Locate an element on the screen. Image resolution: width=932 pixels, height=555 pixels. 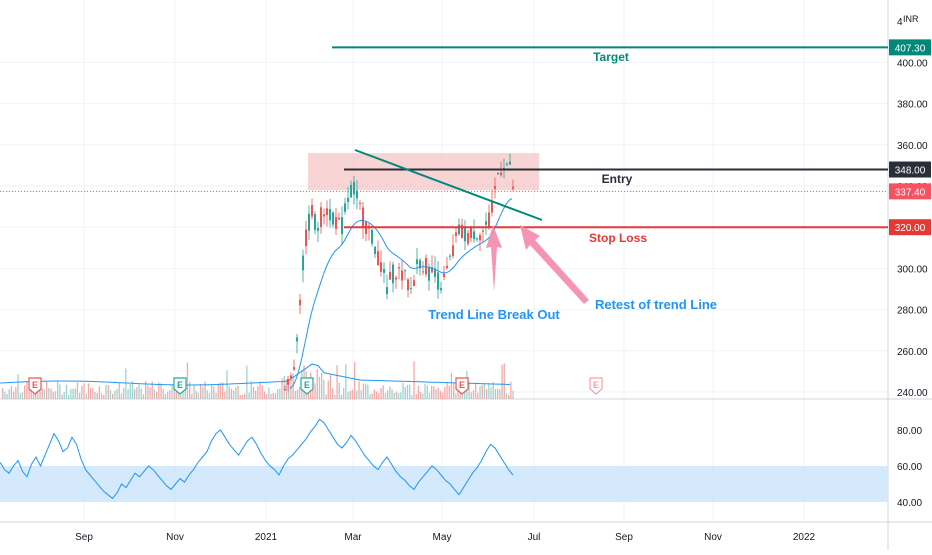
earnings-marker-letter: E is located at coordinates (462, 385).